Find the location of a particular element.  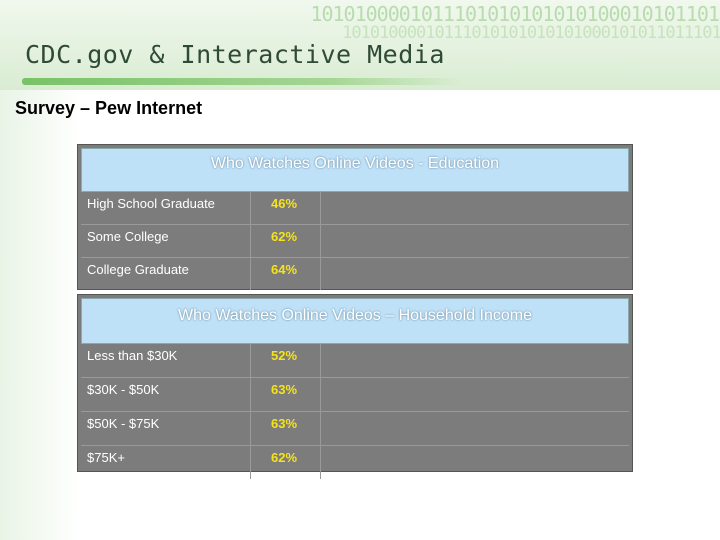

table-row: Less than $30K 52% is located at coordinates (355, 360).